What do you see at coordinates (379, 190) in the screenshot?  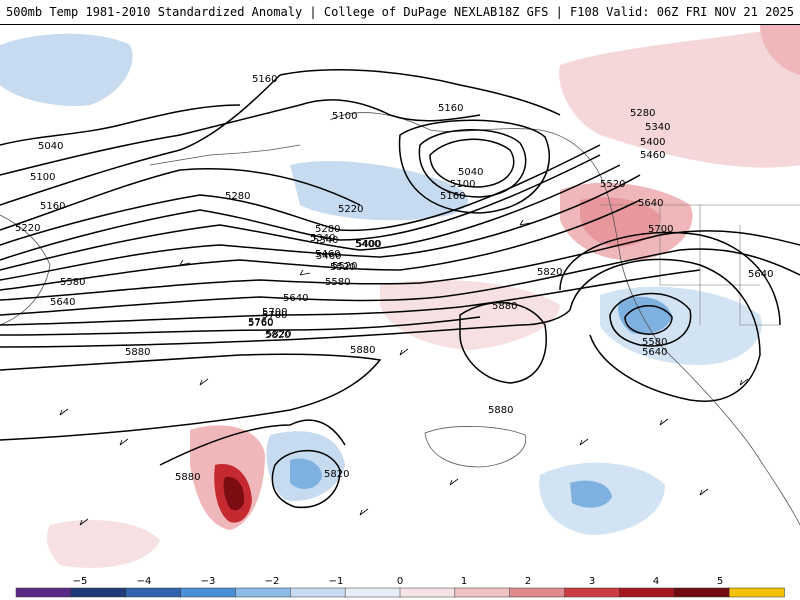 I see `blue-anomaly-alaska` at bounding box center [379, 190].